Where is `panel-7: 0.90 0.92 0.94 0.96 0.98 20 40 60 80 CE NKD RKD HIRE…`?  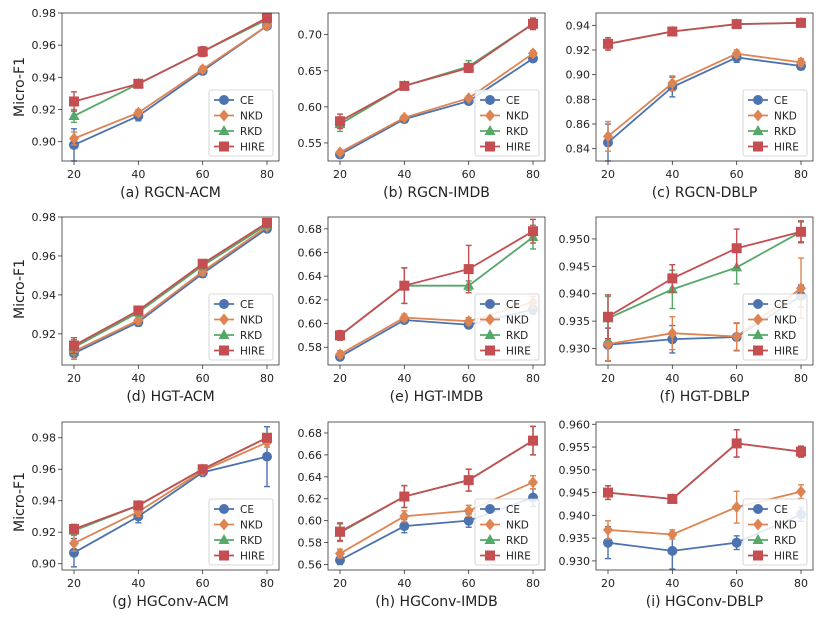
panel-7: 0.90 0.92 0.94 0.96 0.98 20 40 60 80 CE NKD RKD HIRE… is located at coordinates (156, 515).